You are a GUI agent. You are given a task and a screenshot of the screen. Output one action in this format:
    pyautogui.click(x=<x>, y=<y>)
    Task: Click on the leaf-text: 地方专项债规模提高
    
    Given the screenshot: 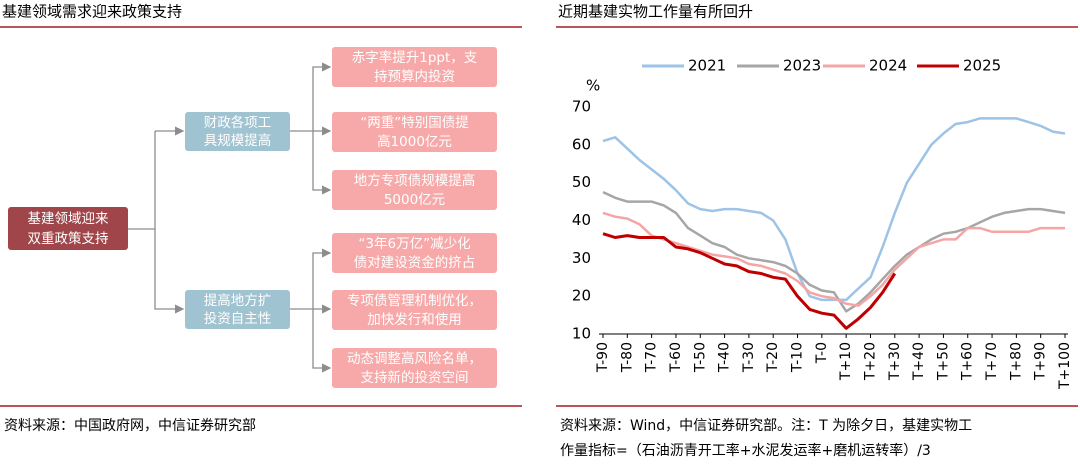 What is the action you would take?
    pyautogui.click(x=415, y=180)
    